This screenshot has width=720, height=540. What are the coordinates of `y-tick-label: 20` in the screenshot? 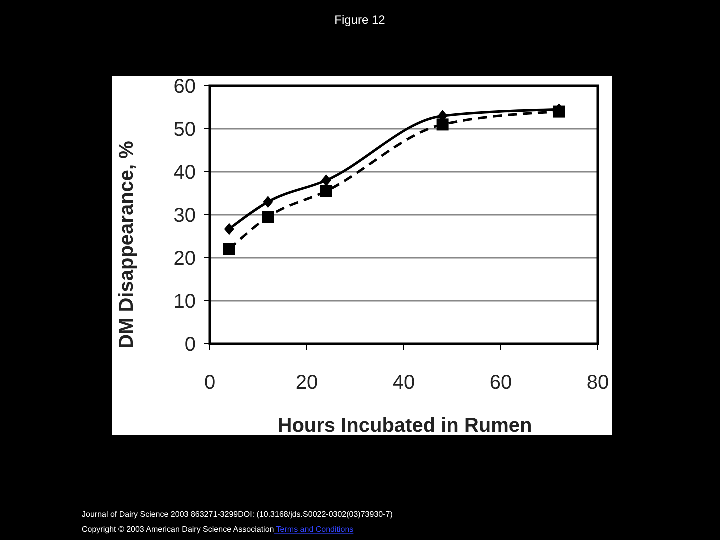 It's located at (185, 259).